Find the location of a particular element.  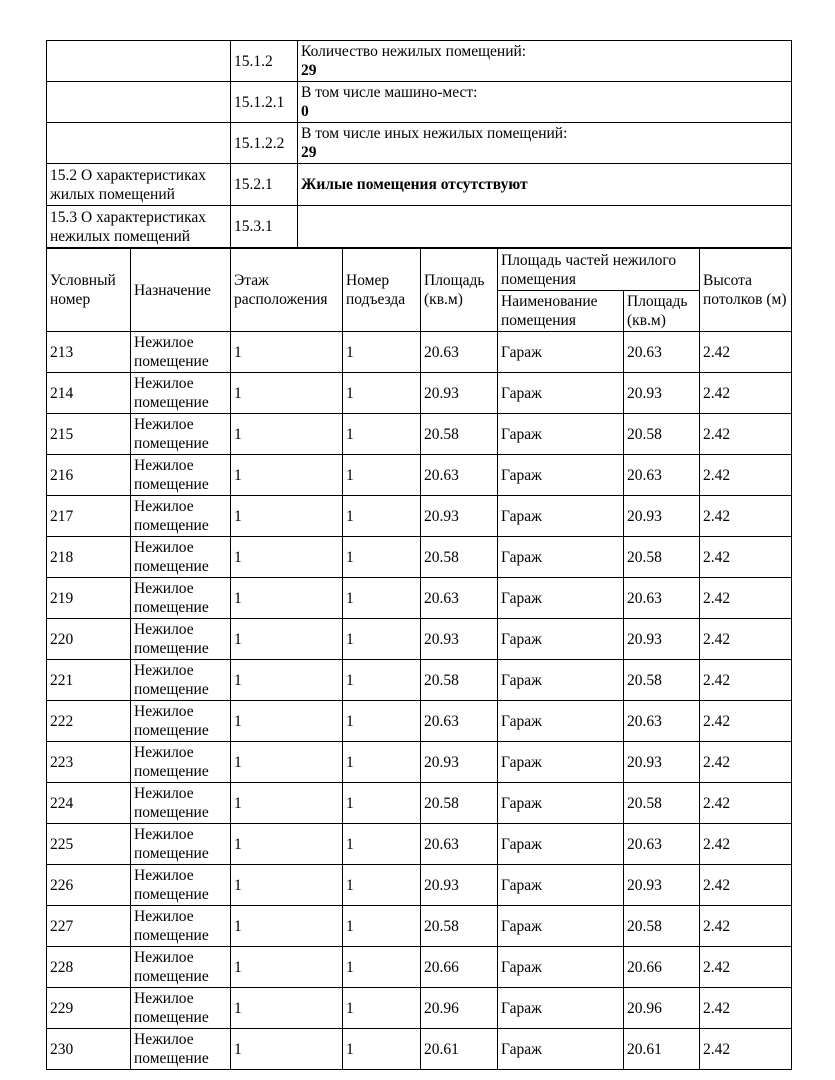

cell-conditional-number: 216 is located at coordinates (88, 475).